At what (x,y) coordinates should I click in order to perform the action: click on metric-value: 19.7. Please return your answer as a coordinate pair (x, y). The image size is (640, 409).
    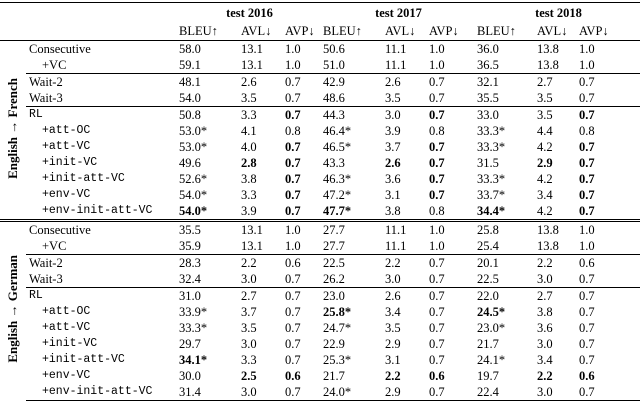
    Looking at the image, I should click on (488, 376).